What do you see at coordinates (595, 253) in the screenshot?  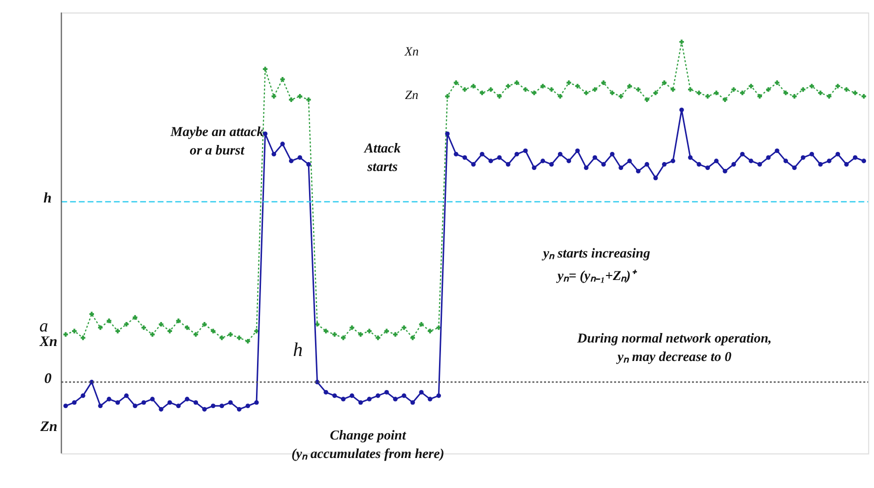 I see `annotation: yₙ starts increasing` at bounding box center [595, 253].